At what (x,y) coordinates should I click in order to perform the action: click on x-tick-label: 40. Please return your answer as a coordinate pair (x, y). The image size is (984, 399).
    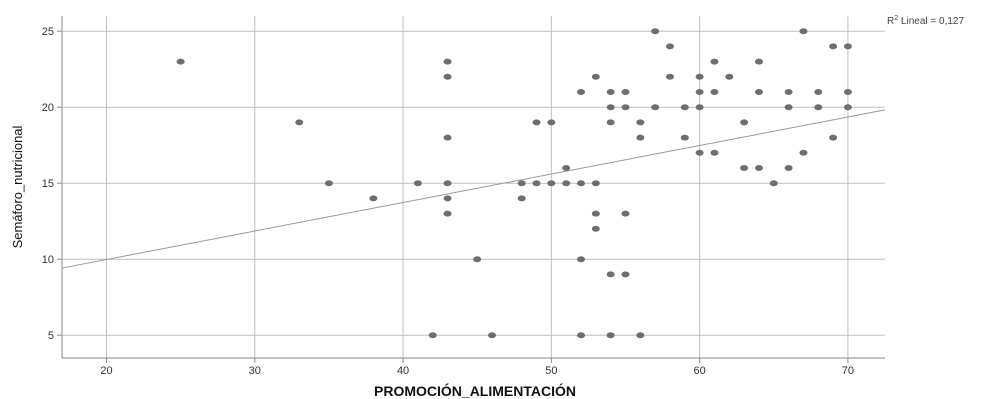
    Looking at the image, I should click on (403, 371).